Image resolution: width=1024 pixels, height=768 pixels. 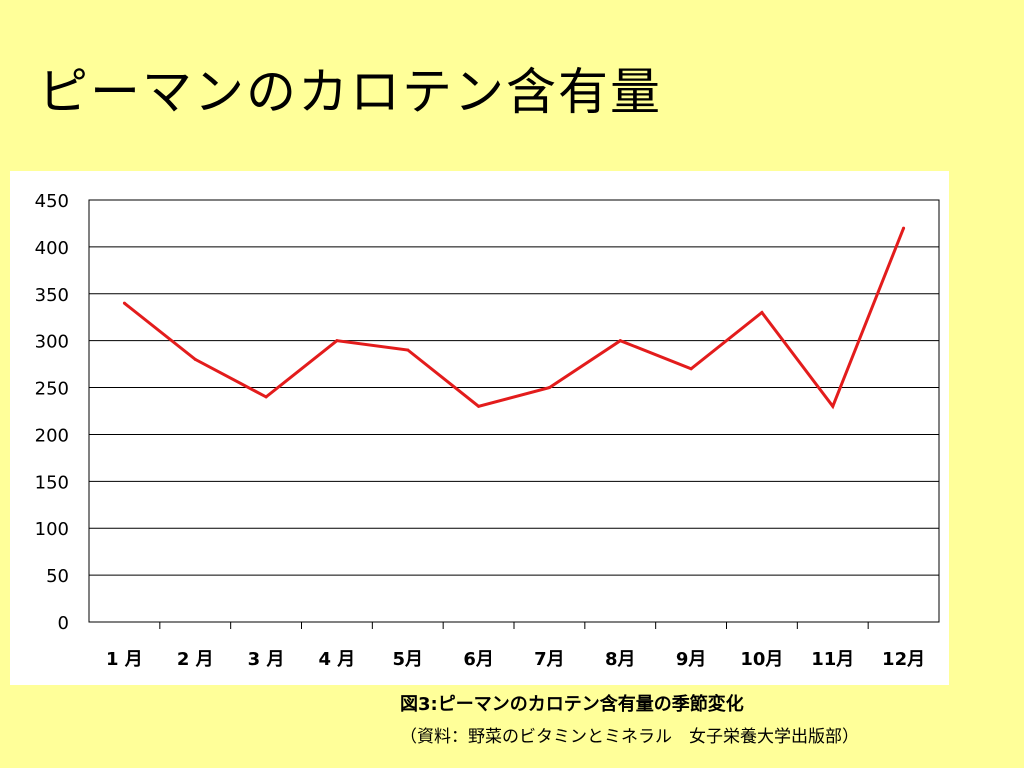 I want to click on x-tick-label: 4 月, so click(x=337, y=659).